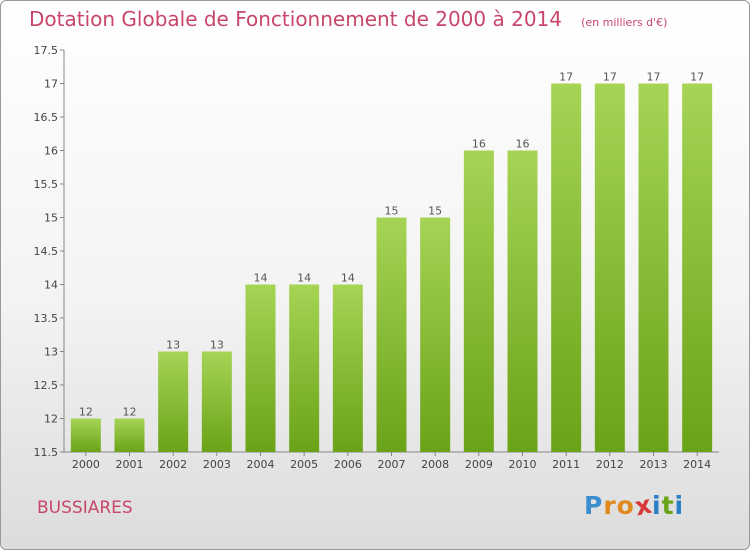  Describe the element at coordinates (624, 22) in the screenshot. I see `chart-subtitle: (en milliers d'€)` at that location.